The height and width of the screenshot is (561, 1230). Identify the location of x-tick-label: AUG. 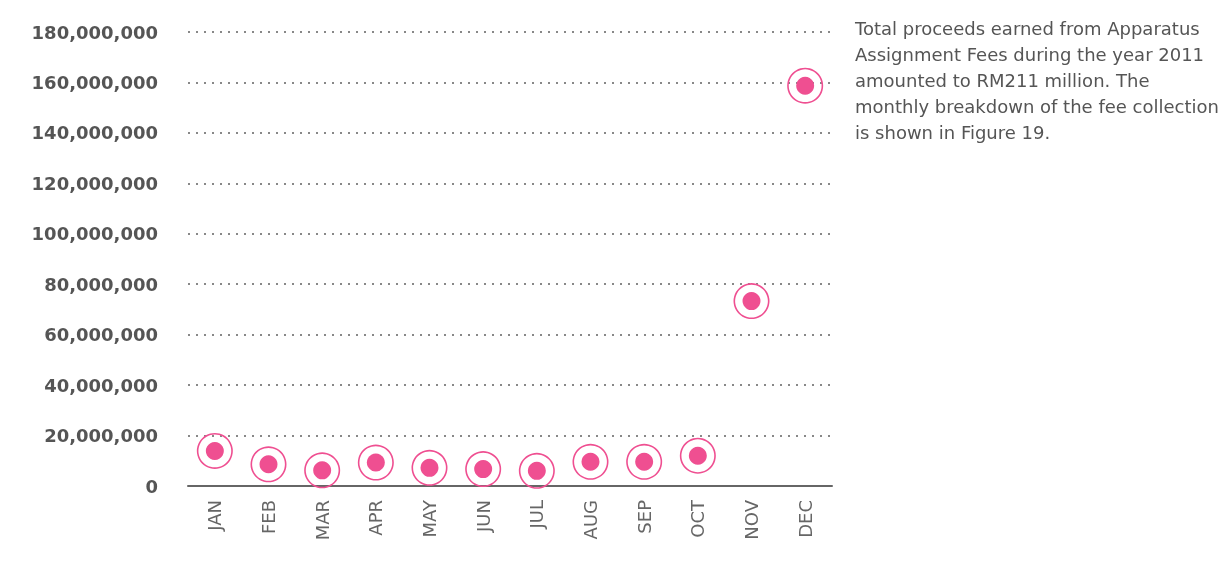
(590, 520).